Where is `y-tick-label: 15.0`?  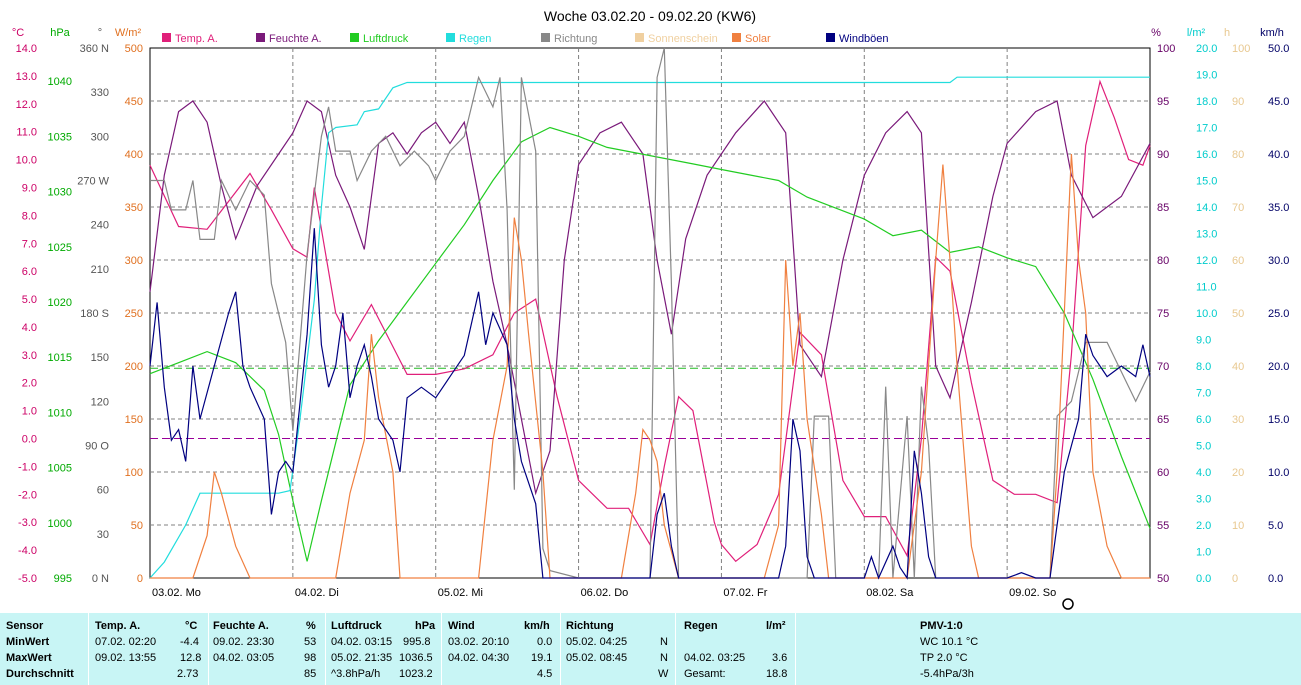
y-tick-label: 15.0 is located at coordinates (1206, 182).